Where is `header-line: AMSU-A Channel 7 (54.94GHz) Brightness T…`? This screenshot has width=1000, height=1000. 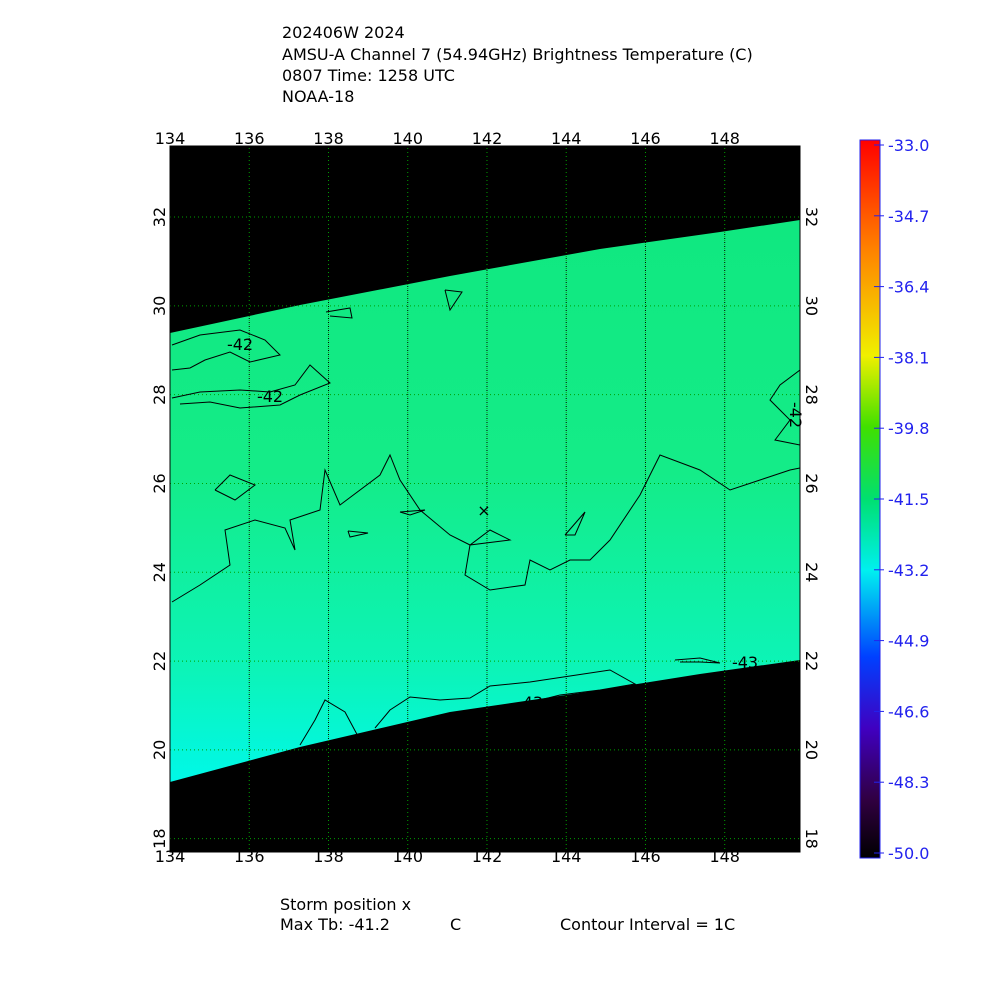
header-line: AMSU-A Channel 7 (54.94GHz) Brightness T… is located at coordinates (517, 54).